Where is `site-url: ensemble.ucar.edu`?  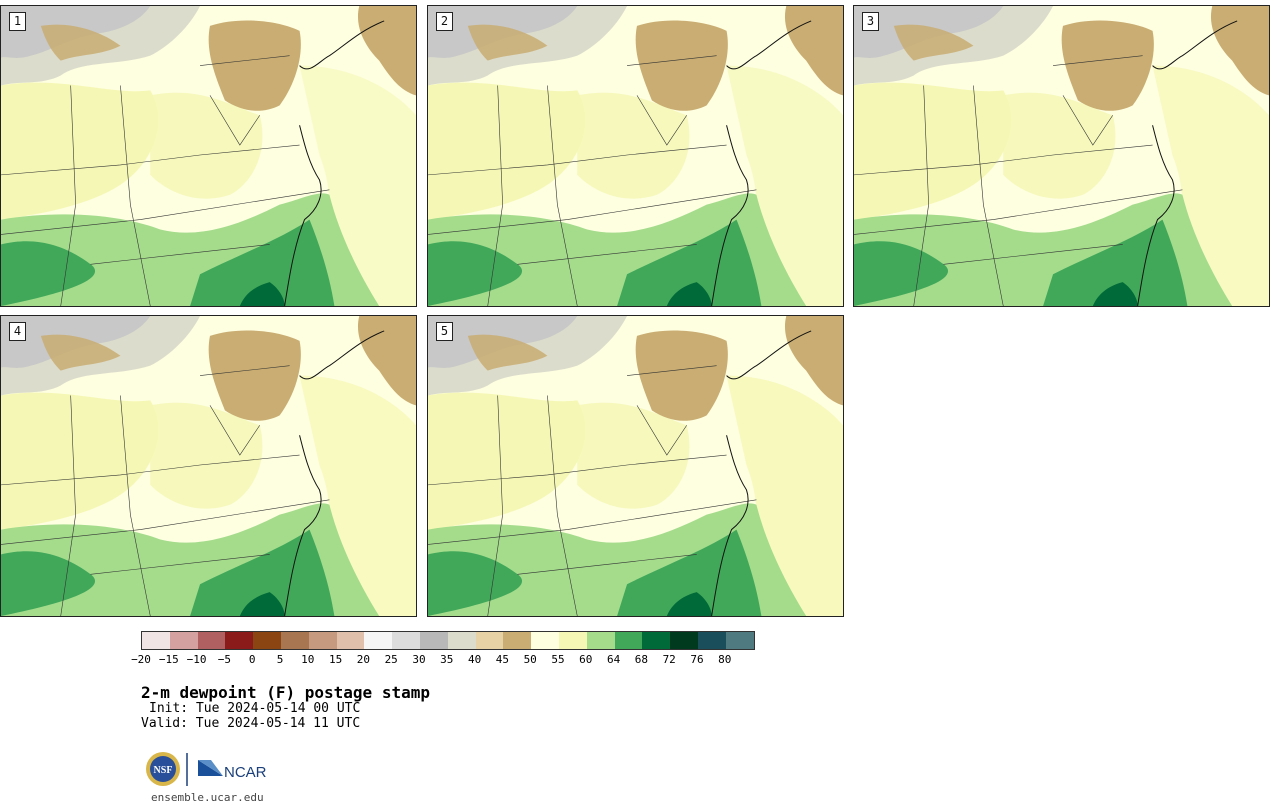 site-url: ensemble.ucar.edu is located at coordinates (207, 797).